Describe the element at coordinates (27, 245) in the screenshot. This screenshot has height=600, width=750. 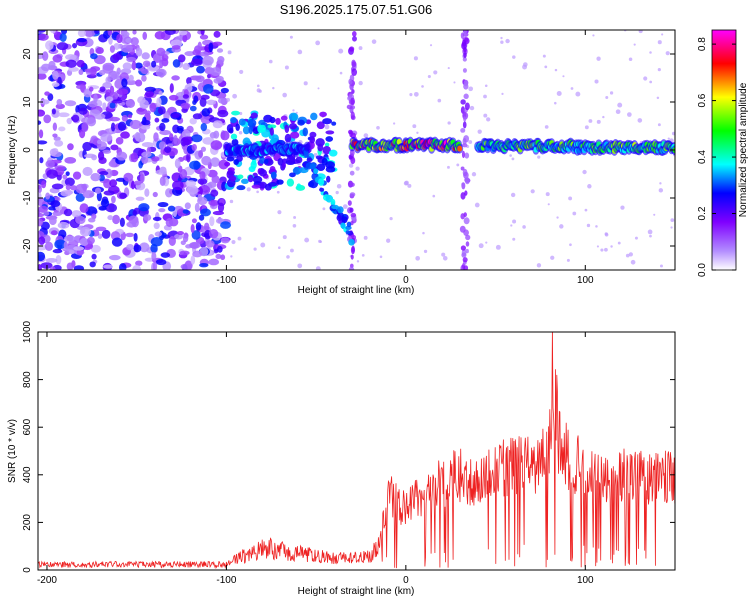
I see `spectrogram-y-tick-label: -20` at that location.